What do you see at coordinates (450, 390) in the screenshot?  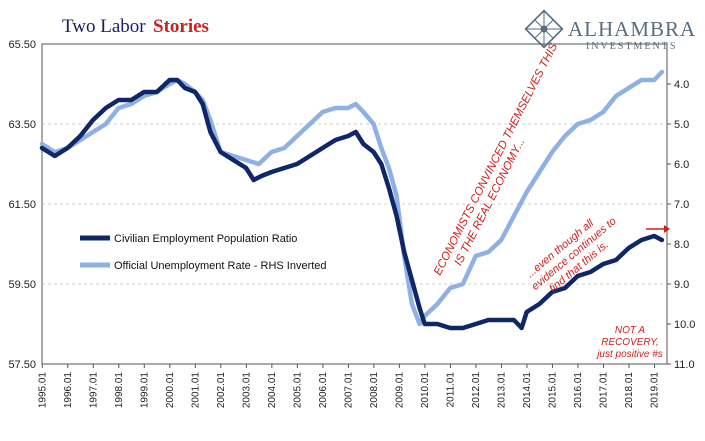 I see `x-tick-label: 2011.01` at bounding box center [450, 390].